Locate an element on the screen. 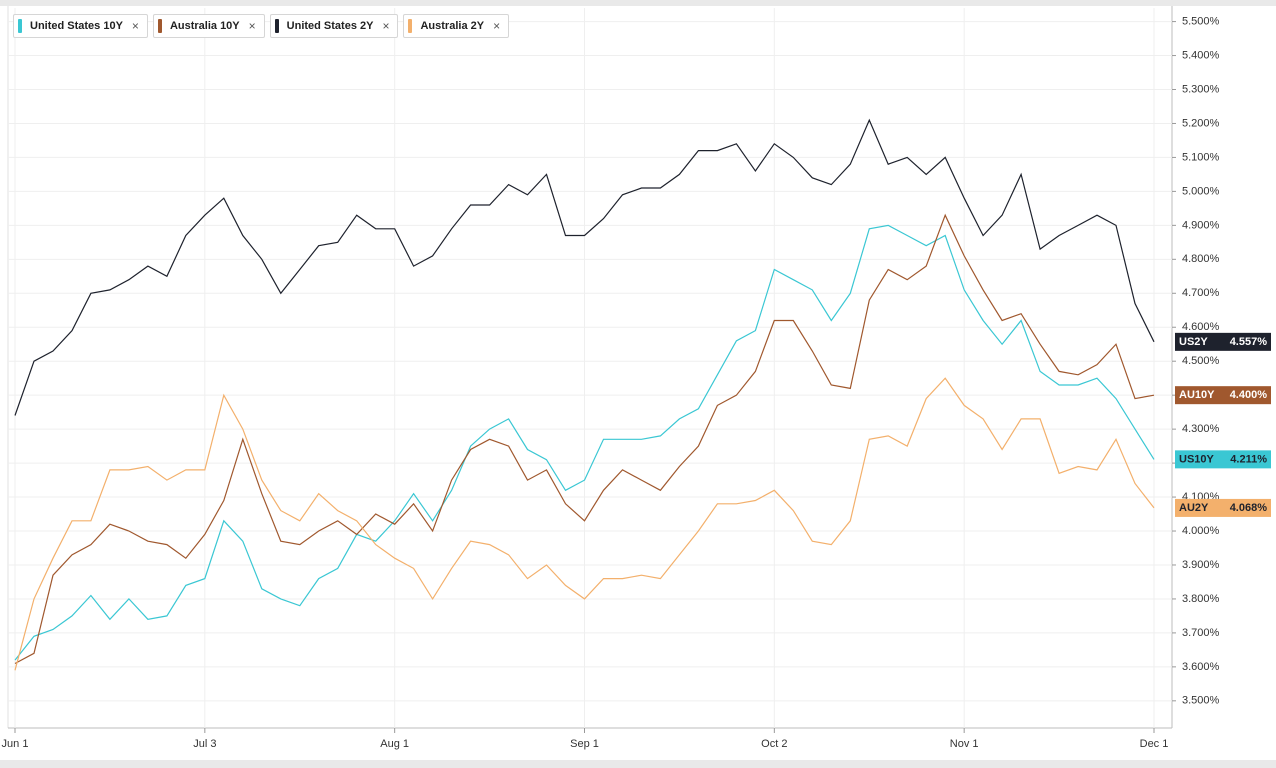 This screenshot has width=1276, height=768. last-value-label: 4.211% is located at coordinates (1248, 459).